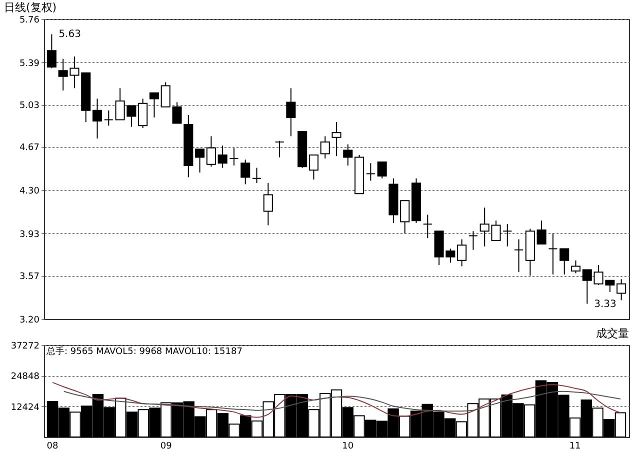  What do you see at coordinates (29, 191) in the screenshot?
I see `y-tick-label: 4.30` at bounding box center [29, 191].